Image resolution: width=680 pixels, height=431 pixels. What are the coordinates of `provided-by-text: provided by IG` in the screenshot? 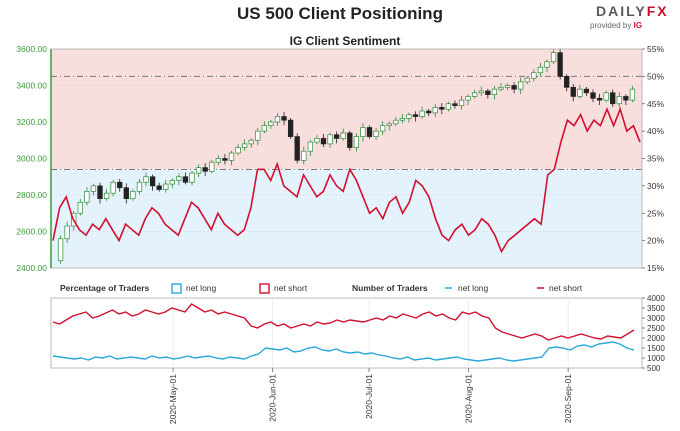 It's located at (616, 25).